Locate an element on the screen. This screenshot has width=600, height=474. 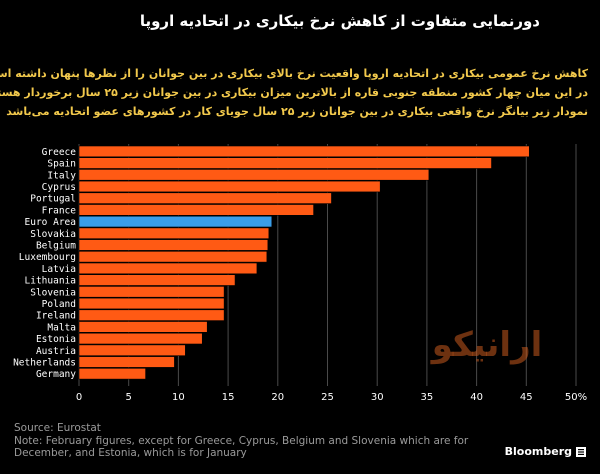
watermark-logo: ارانیکو is located at coordinates (486, 345).